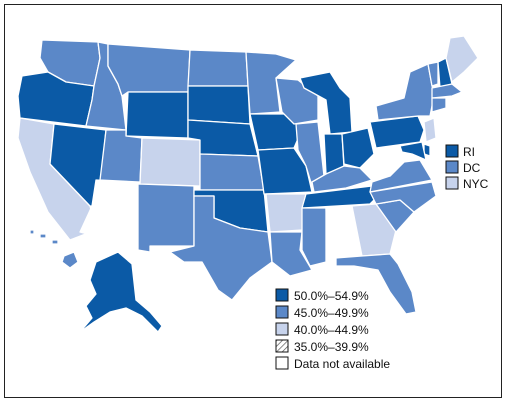  What do you see at coordinates (331, 296) in the screenshot?
I see `legend-label-0: 50.0%–54.9%` at bounding box center [331, 296].